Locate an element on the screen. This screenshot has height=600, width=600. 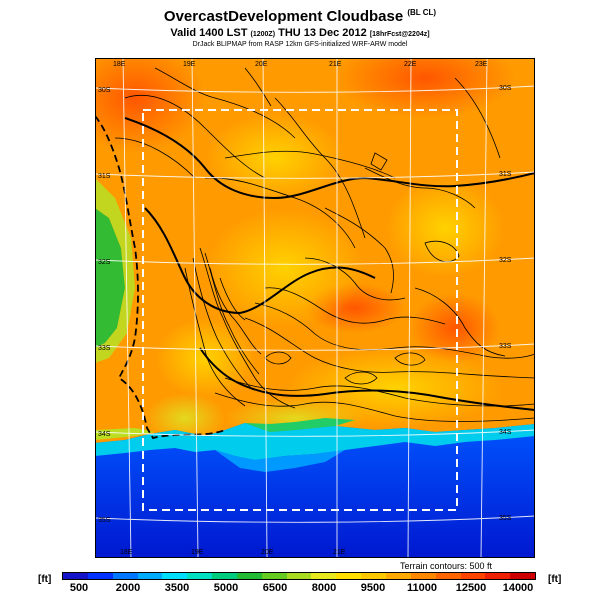
lon-bottom-label: 21E is located at coordinates (339, 552).